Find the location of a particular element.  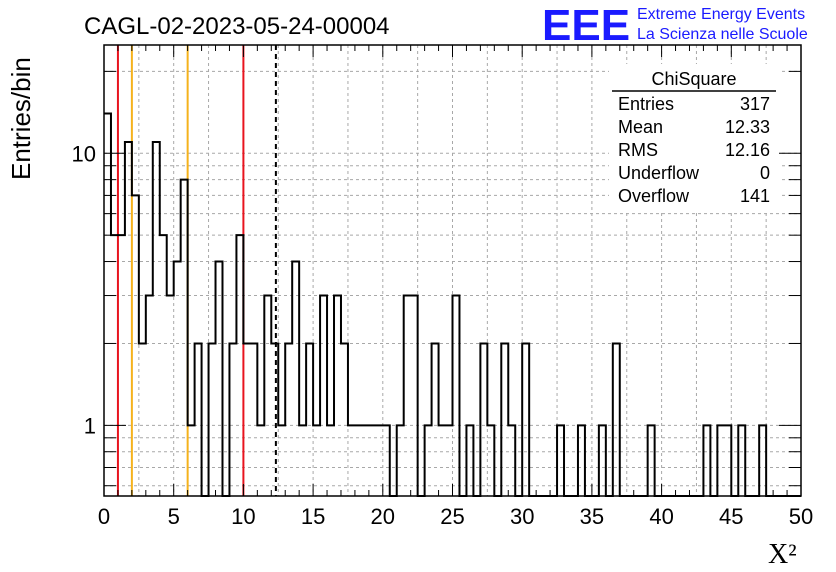

stats-label: Overflow is located at coordinates (654, 196).